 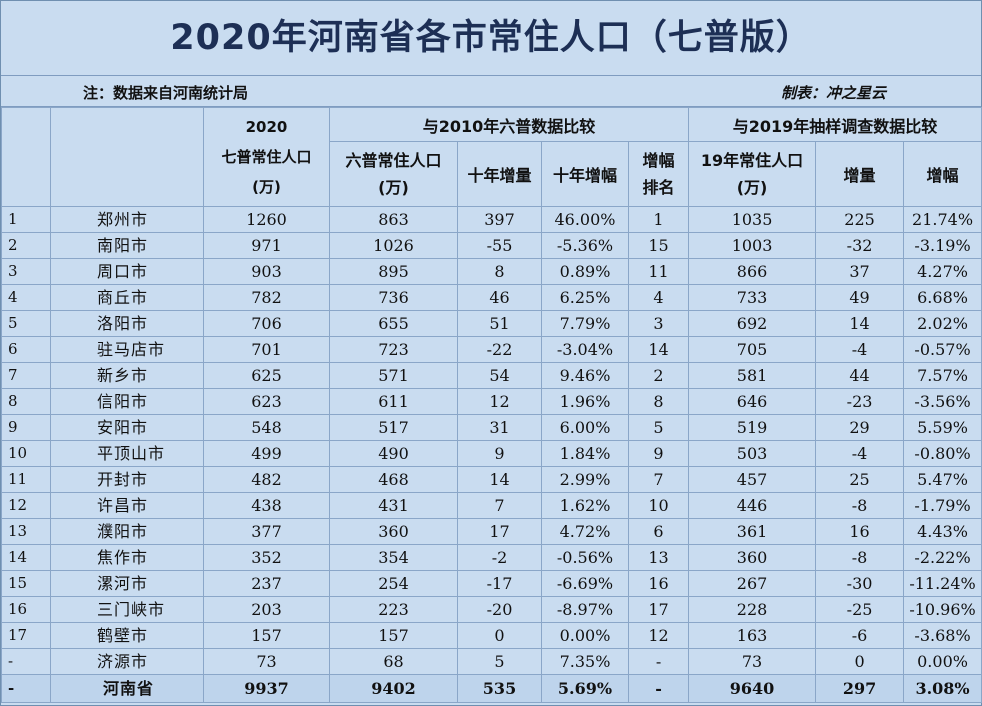 What do you see at coordinates (393, 160) in the screenshot?
I see `header-pop2010-line1: 六普常住人口` at bounding box center [393, 160].